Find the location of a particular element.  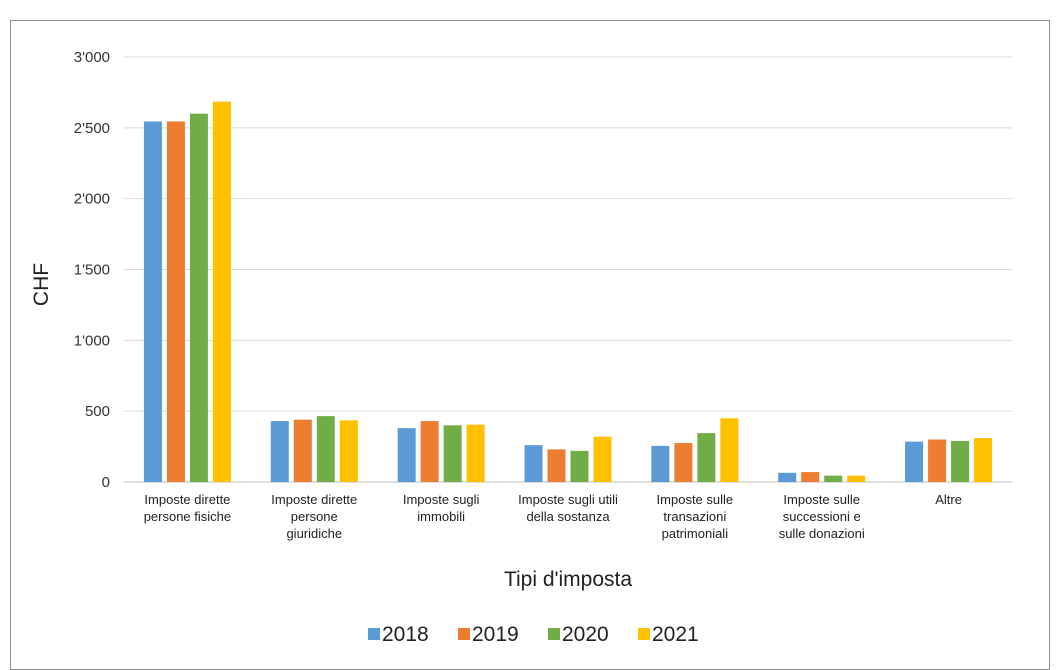

y-tick-label: 0 is located at coordinates (106, 482).